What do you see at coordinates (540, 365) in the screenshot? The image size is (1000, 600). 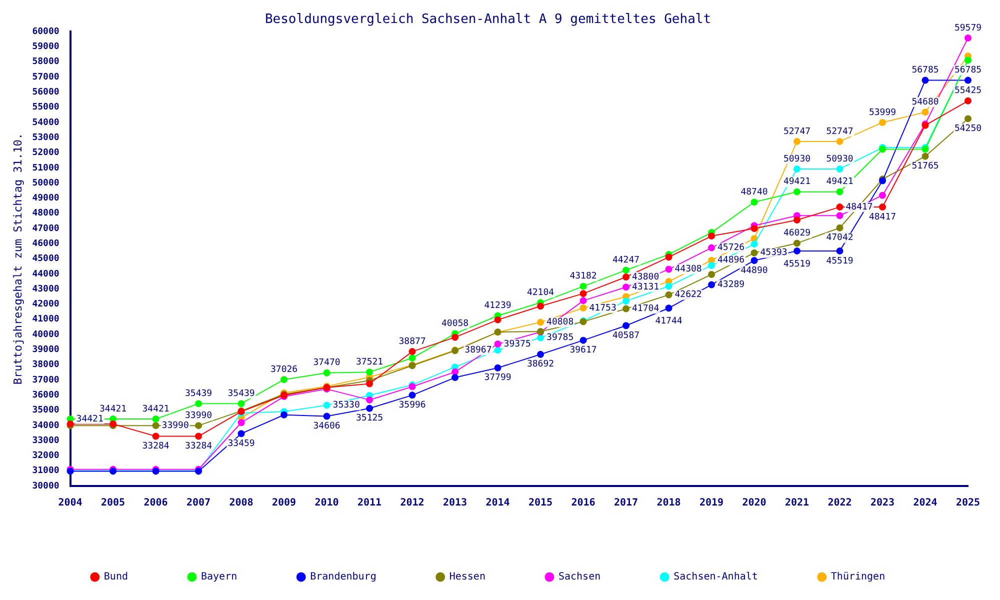 I see `data-label: 38692` at bounding box center [540, 365].